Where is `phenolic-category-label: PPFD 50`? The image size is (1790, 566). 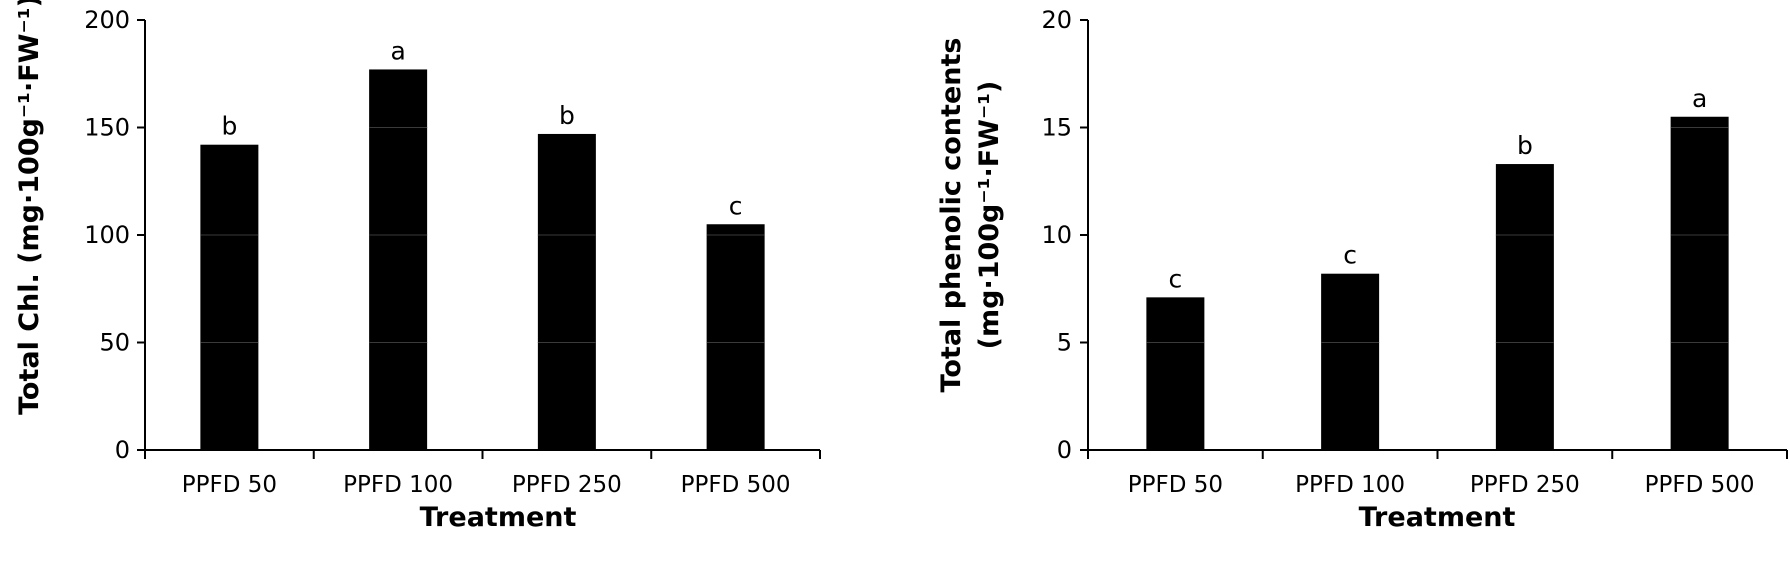
phenolic-category-label: PPFD 50 is located at coordinates (1175, 485).